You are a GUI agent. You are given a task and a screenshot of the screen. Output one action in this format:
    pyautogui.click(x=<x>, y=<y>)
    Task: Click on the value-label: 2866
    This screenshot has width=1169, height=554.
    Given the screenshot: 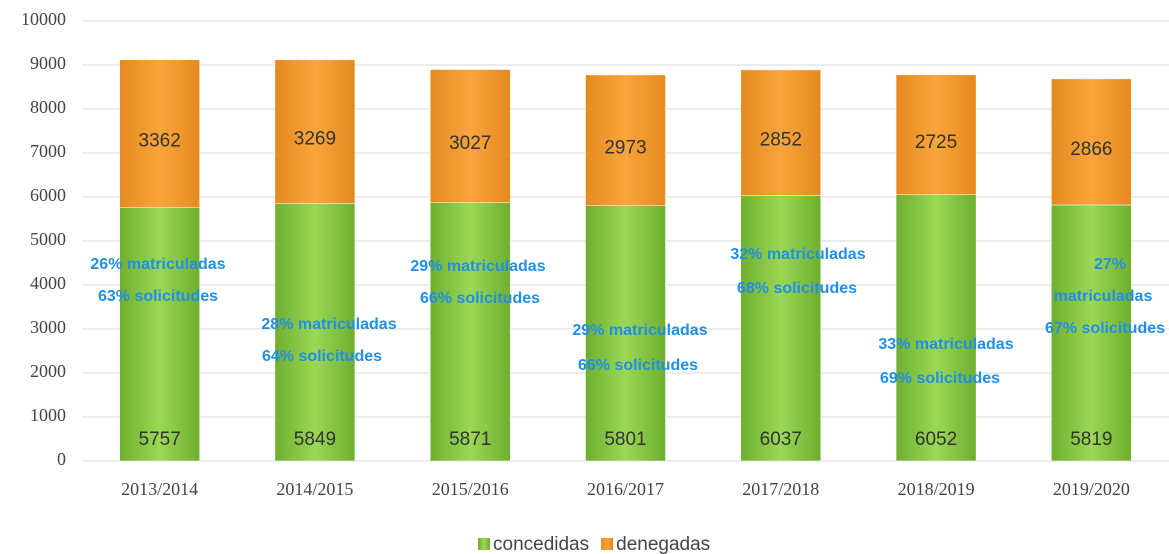 What is the action you would take?
    pyautogui.click(x=1091, y=149)
    